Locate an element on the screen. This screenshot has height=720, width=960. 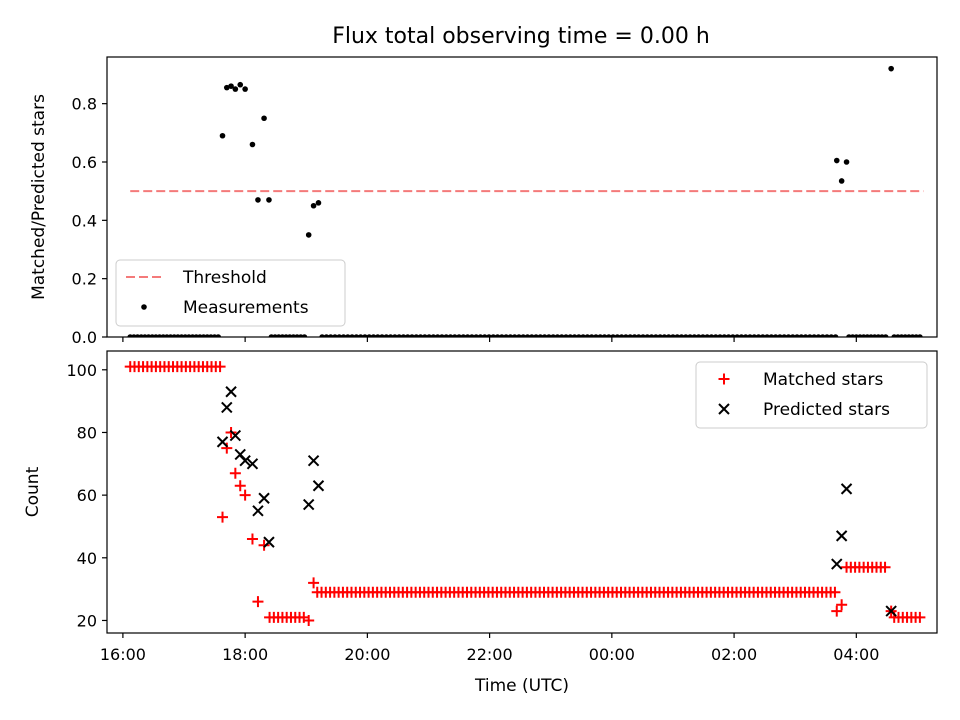
y-tick-label: 40 is located at coordinates (87, 558).